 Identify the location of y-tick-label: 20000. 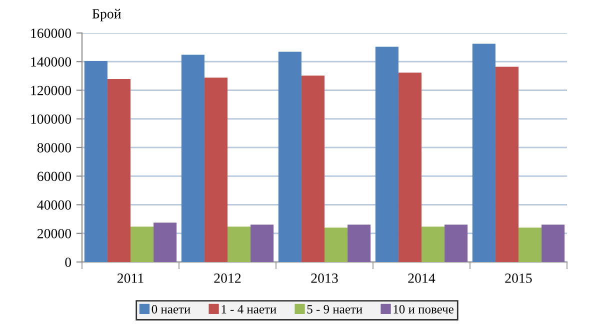
(54, 233).